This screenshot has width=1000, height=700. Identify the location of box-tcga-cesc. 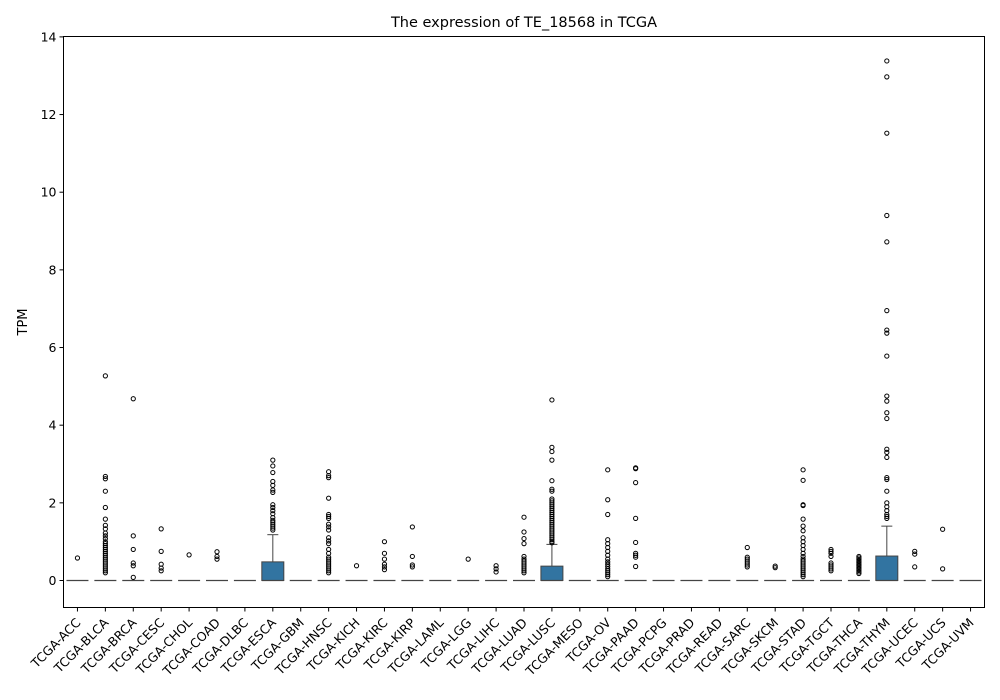
(161, 554).